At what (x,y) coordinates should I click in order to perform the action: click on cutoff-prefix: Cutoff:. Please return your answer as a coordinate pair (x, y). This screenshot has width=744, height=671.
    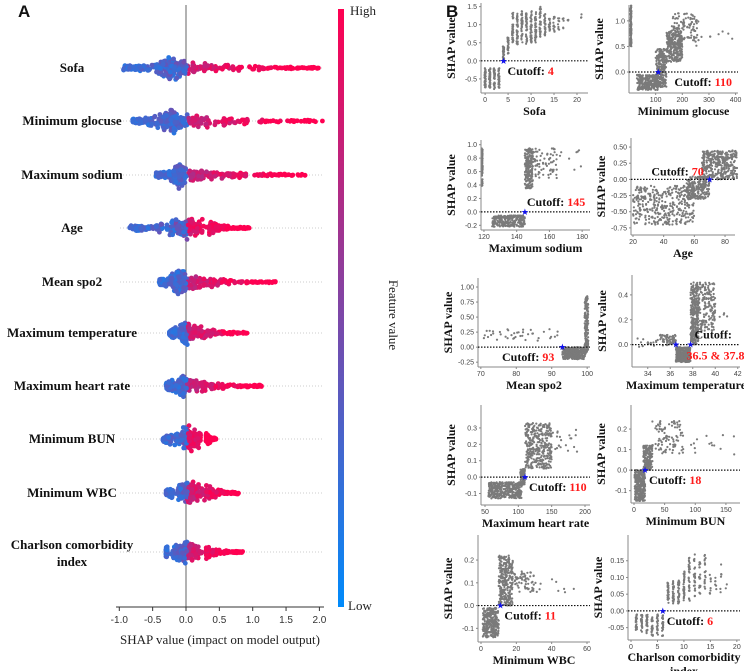
    Looking at the image, I should click on (528, 71).